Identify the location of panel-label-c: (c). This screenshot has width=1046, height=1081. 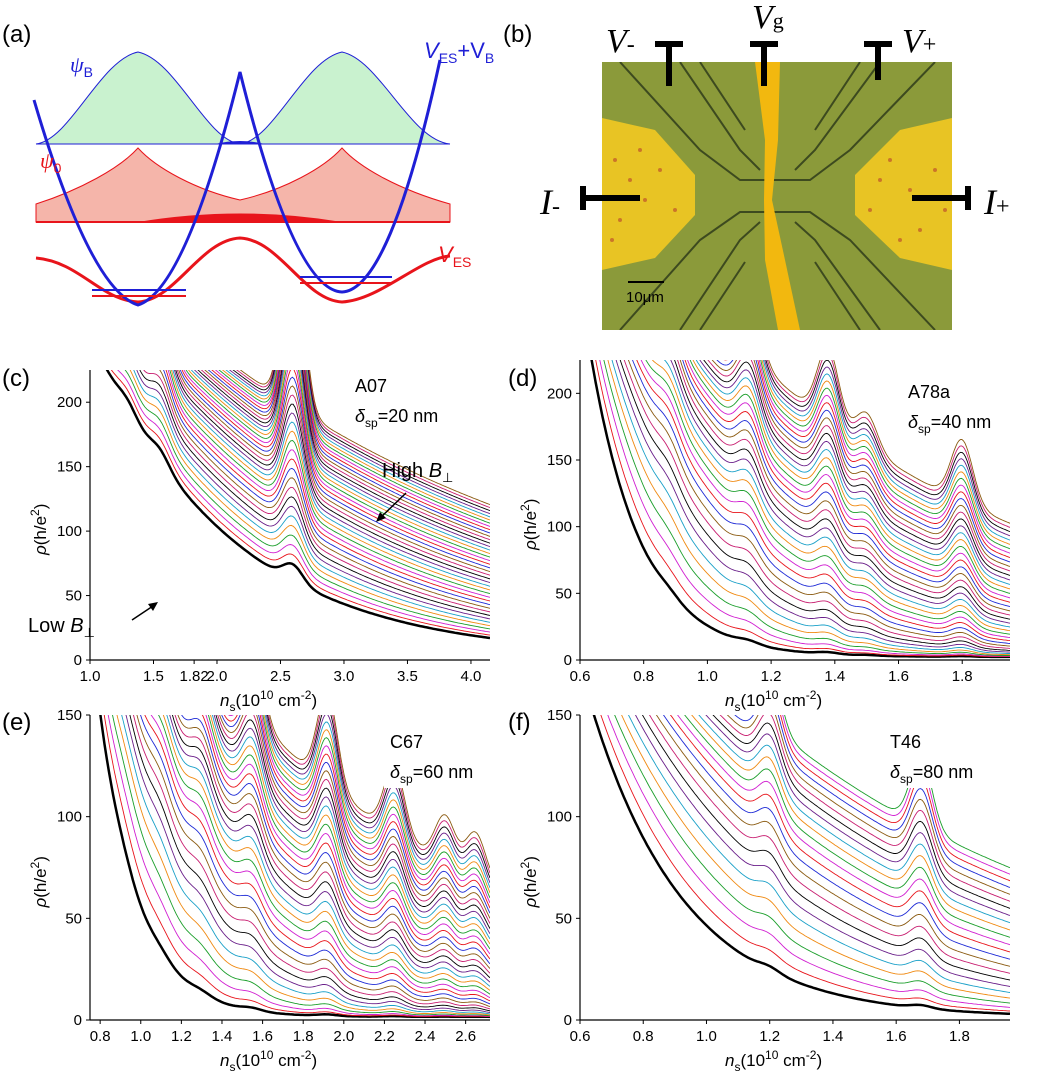
(16, 378).